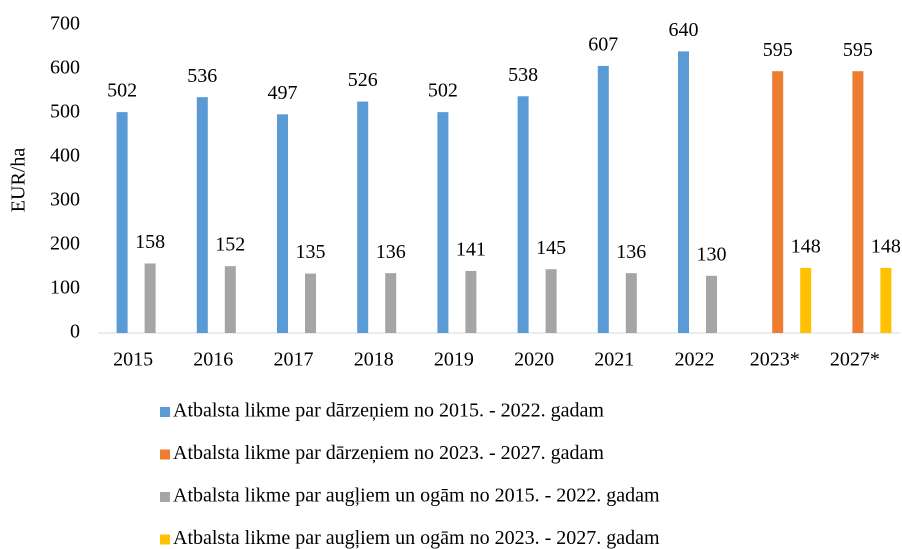 The image size is (902, 549). Describe the element at coordinates (523, 75) in the screenshot. I see `value-label: 538` at that location.